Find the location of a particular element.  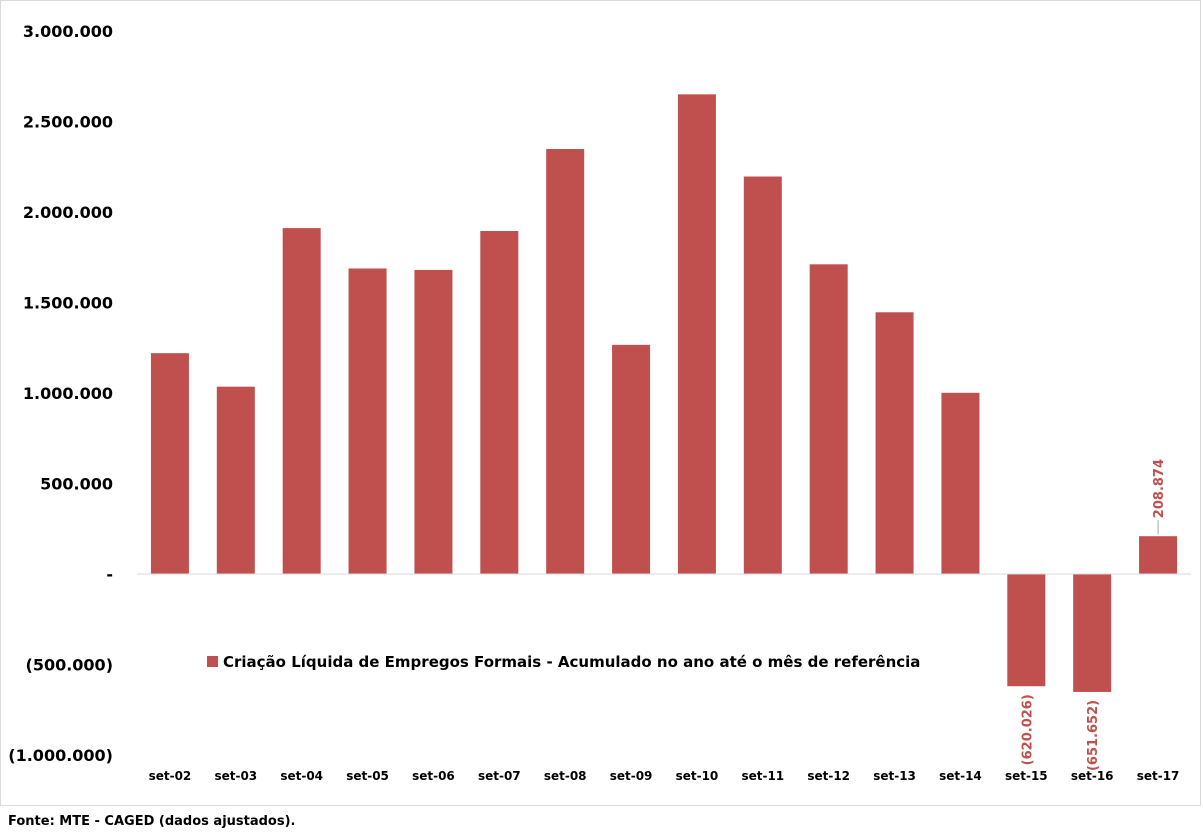

y-tick-label: 2.500.000 is located at coordinates (68, 122).